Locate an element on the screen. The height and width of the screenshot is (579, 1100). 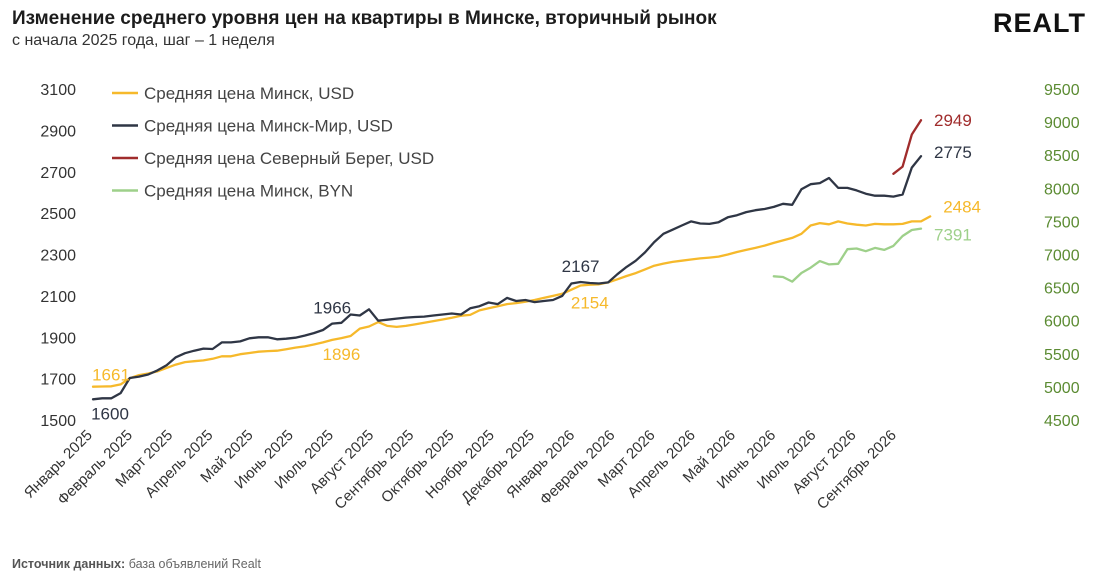
right-y-tick-label: 8000 is located at coordinates (1062, 189).